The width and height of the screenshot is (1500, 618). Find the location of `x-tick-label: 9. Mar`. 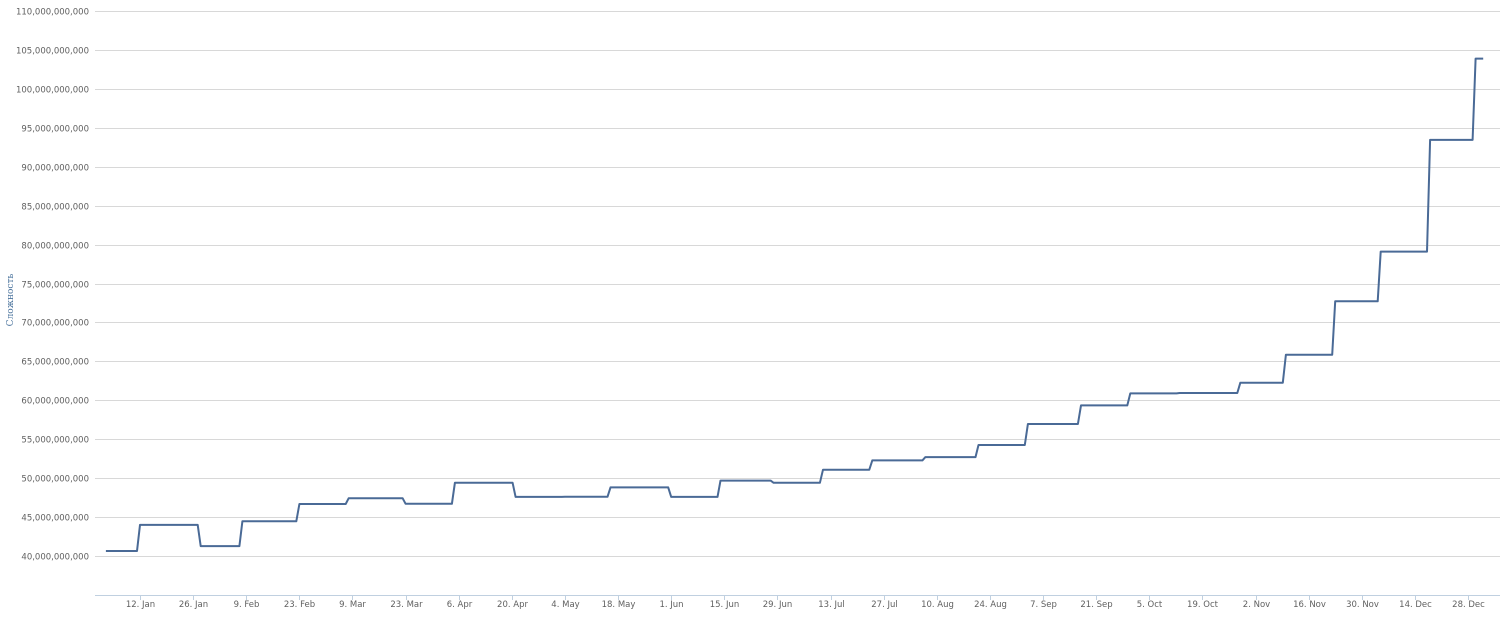

x-tick-label: 9. Mar is located at coordinates (352, 605).